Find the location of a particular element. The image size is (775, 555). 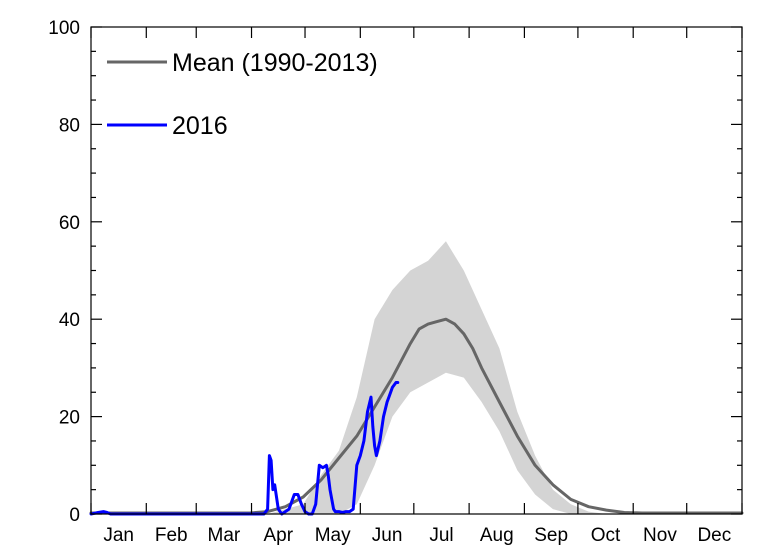

x-tick-label-sep: Sep is located at coordinates (551, 535).